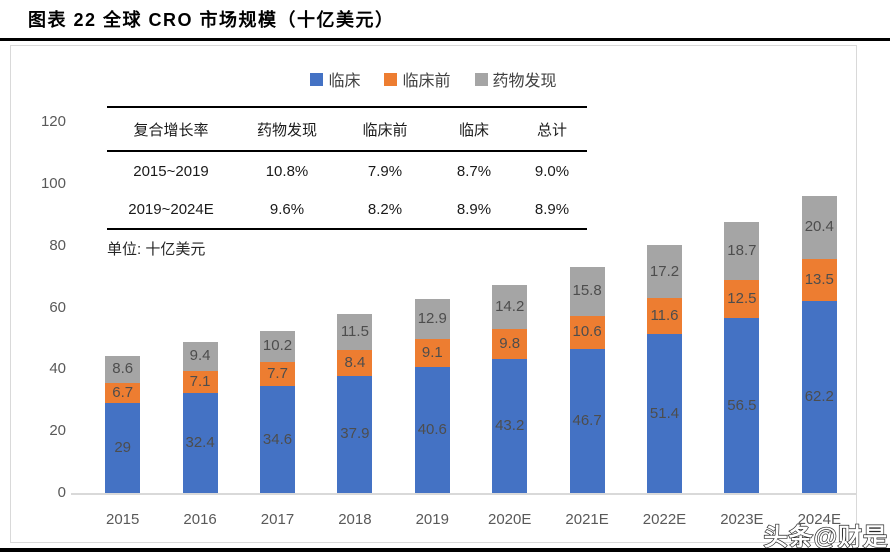  Describe the element at coordinates (347, 209) in the screenshot. I see `table-row: 2019~2024E 9.6% 8.2% 8.9% 8.9%` at that location.